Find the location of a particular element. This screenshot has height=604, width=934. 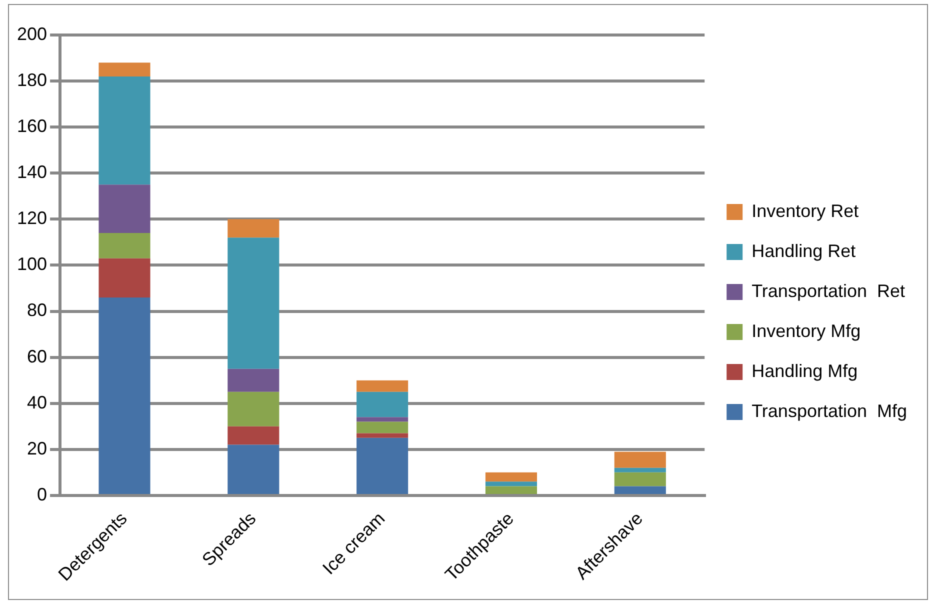

y-tick-label: 140 is located at coordinates (32, 172).